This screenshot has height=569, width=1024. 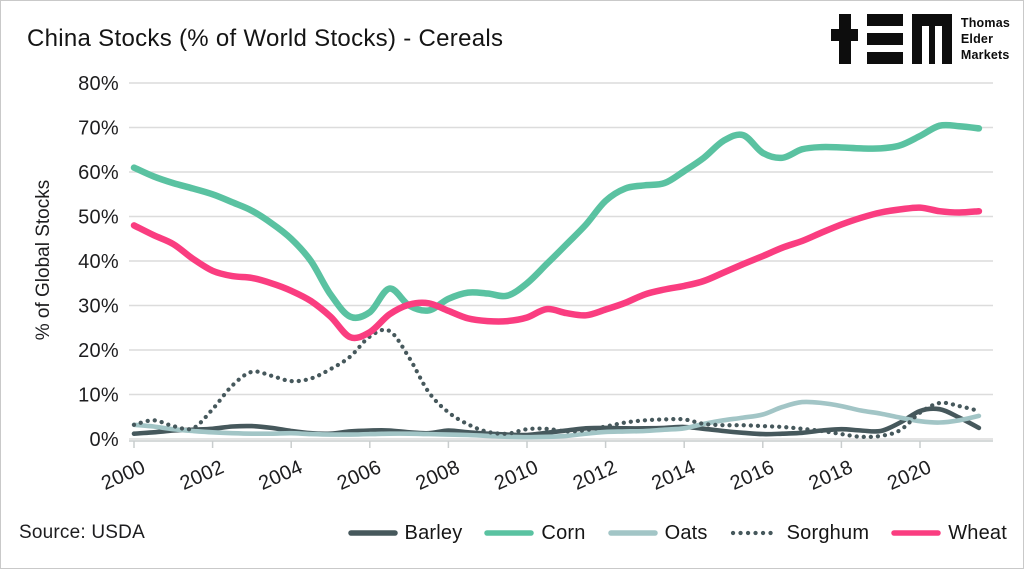 What do you see at coordinates (977, 39) in the screenshot?
I see `brand-line: Elder` at bounding box center [977, 39].